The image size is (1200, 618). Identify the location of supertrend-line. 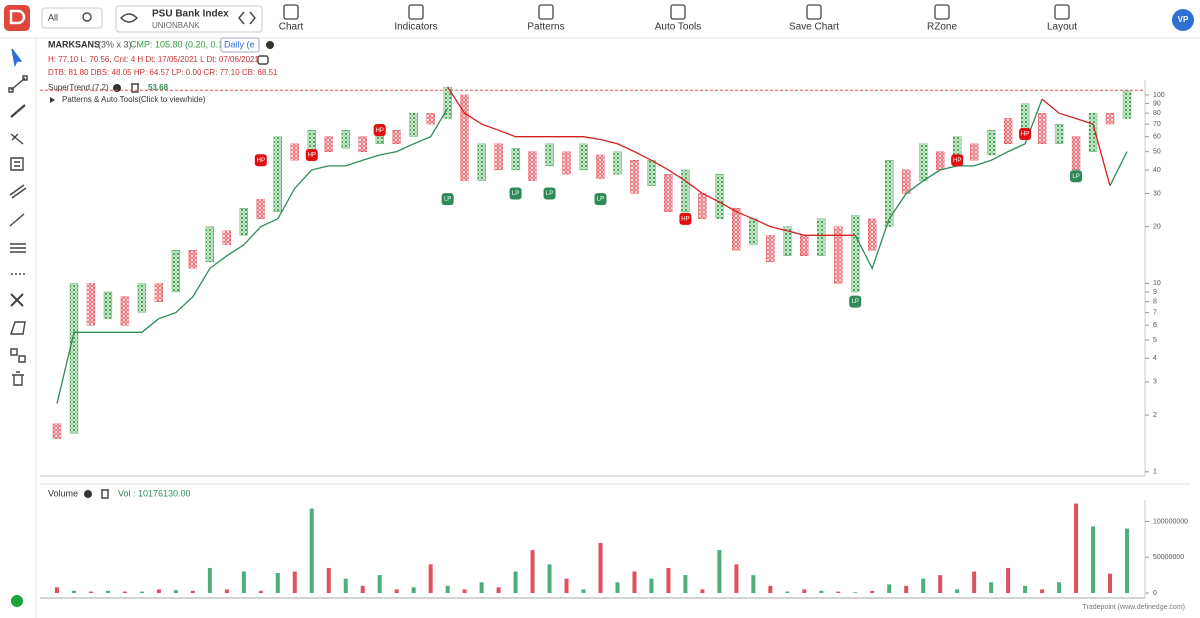
(779, 161).